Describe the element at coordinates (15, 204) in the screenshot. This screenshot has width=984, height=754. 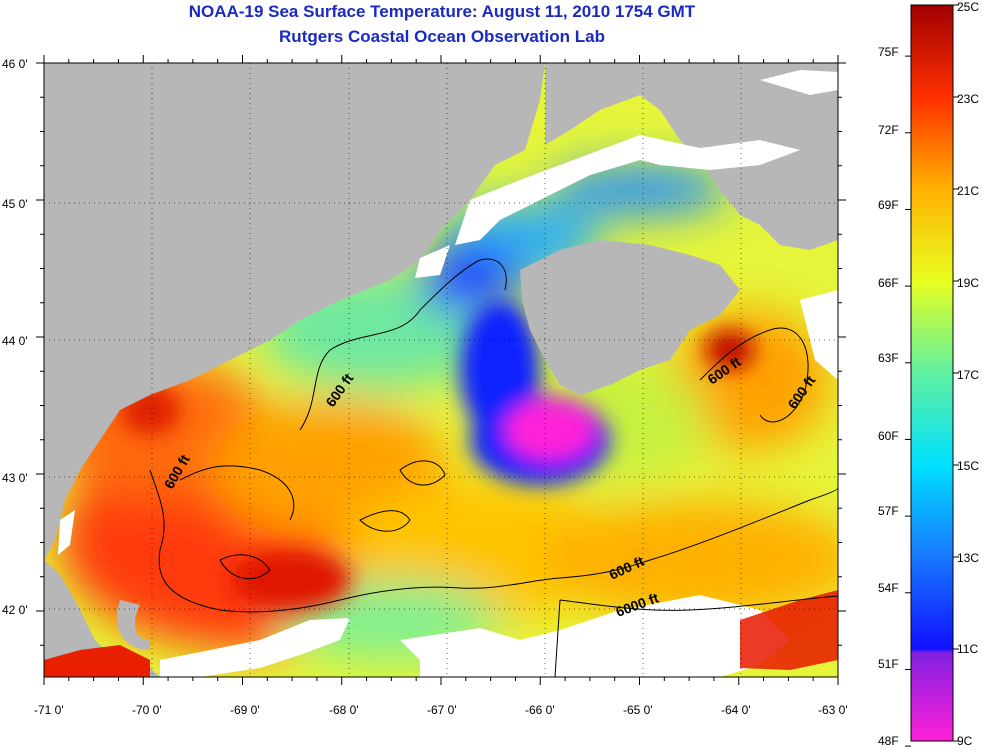
I see `lat-tick-label: 45 0'` at that location.